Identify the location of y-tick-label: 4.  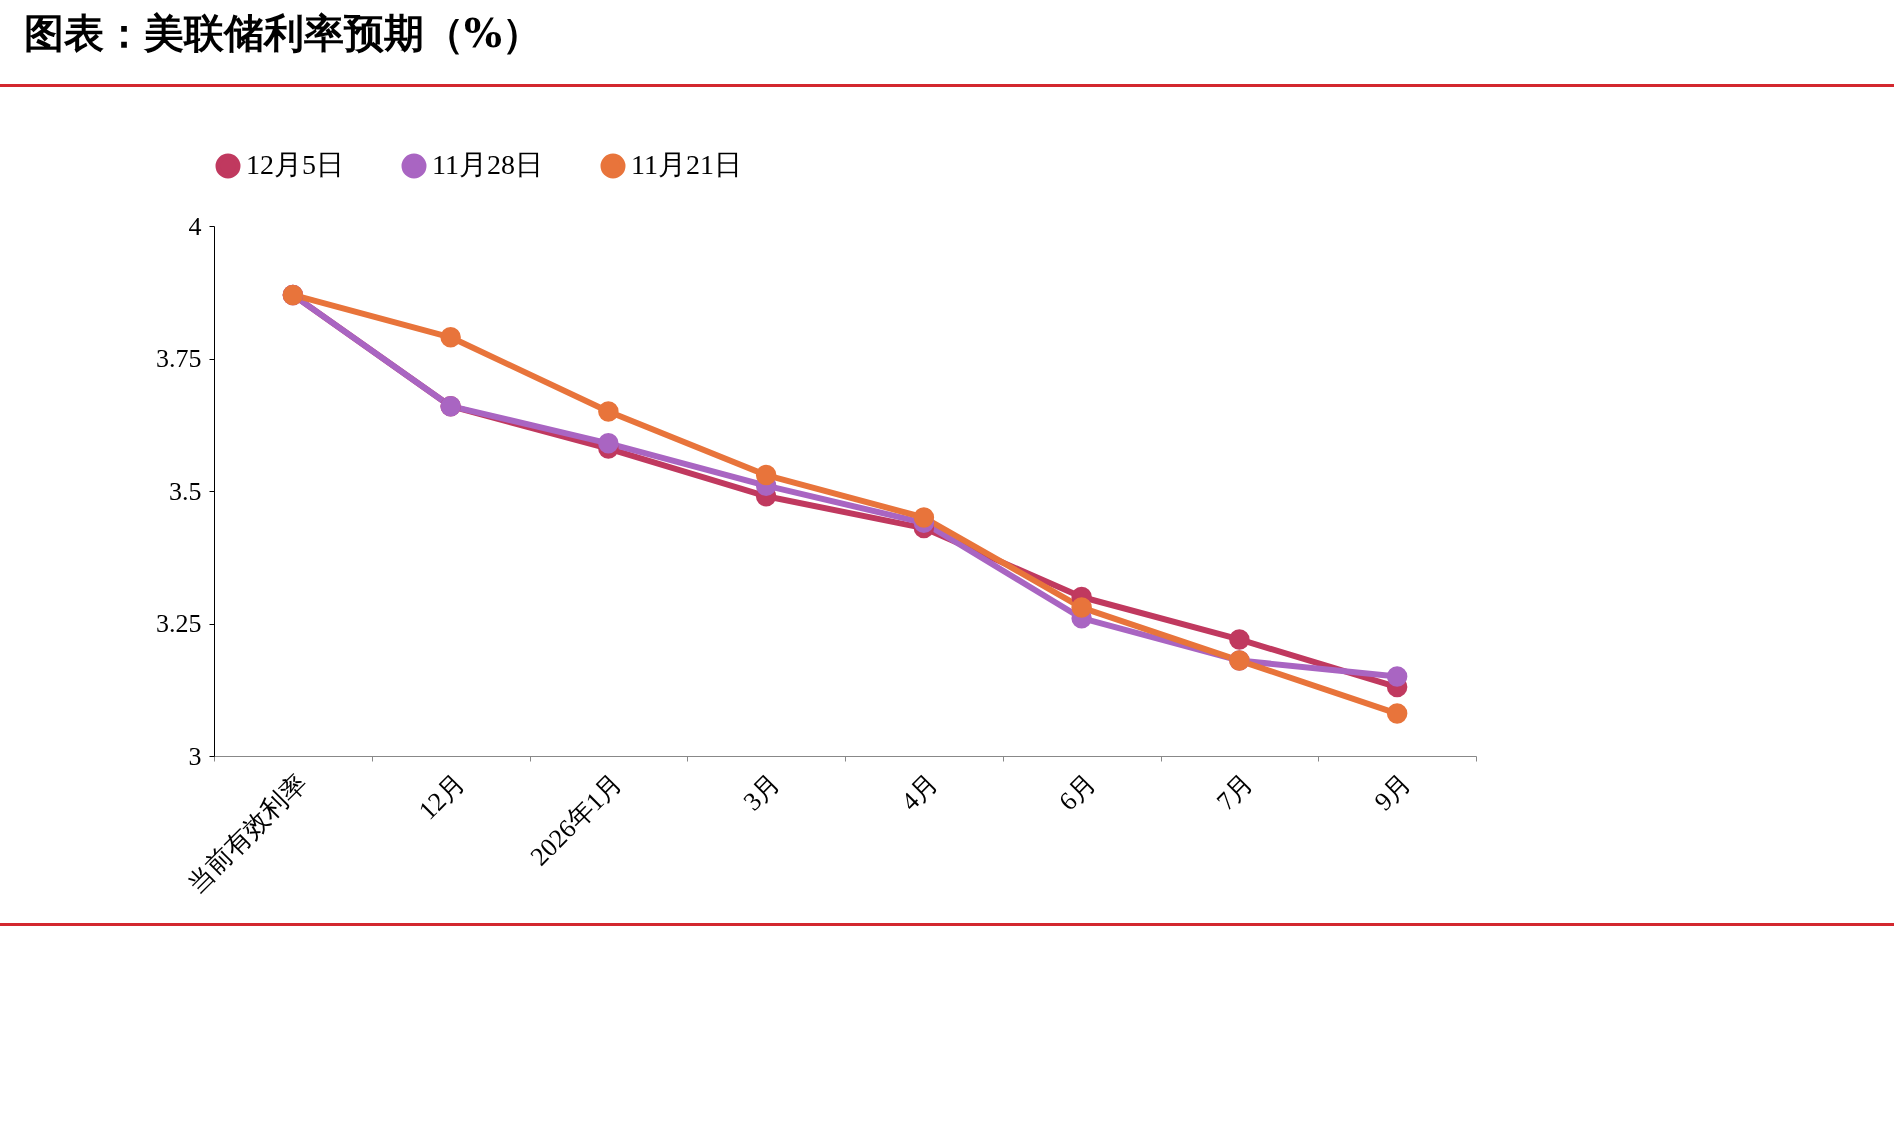
(195, 226).